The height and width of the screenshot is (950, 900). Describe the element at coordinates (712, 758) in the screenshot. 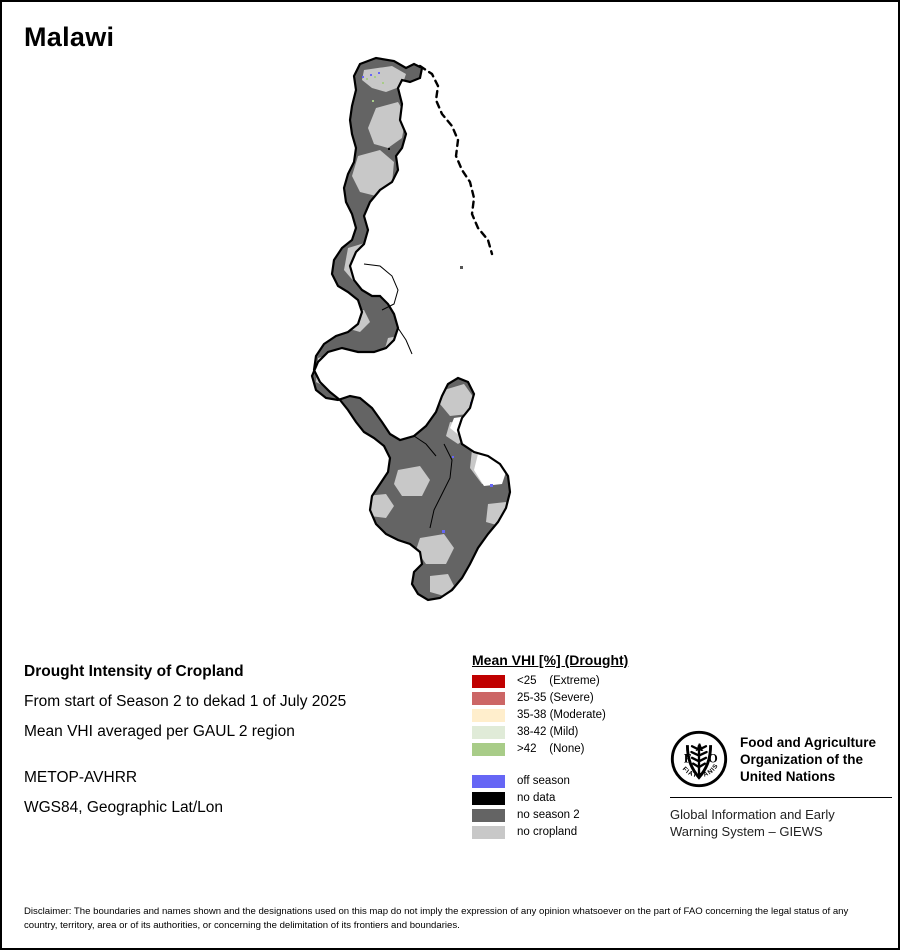

I see `svg-text: O` at that location.